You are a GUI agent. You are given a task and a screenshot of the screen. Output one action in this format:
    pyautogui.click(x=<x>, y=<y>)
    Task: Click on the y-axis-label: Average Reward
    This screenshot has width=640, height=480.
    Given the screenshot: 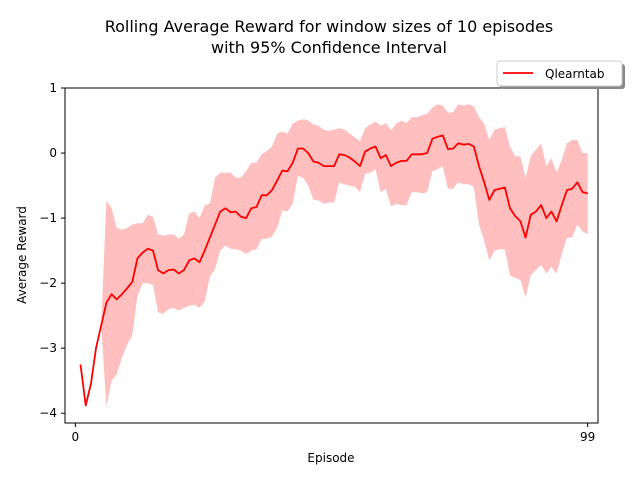 What is the action you would take?
    pyautogui.click(x=22, y=255)
    